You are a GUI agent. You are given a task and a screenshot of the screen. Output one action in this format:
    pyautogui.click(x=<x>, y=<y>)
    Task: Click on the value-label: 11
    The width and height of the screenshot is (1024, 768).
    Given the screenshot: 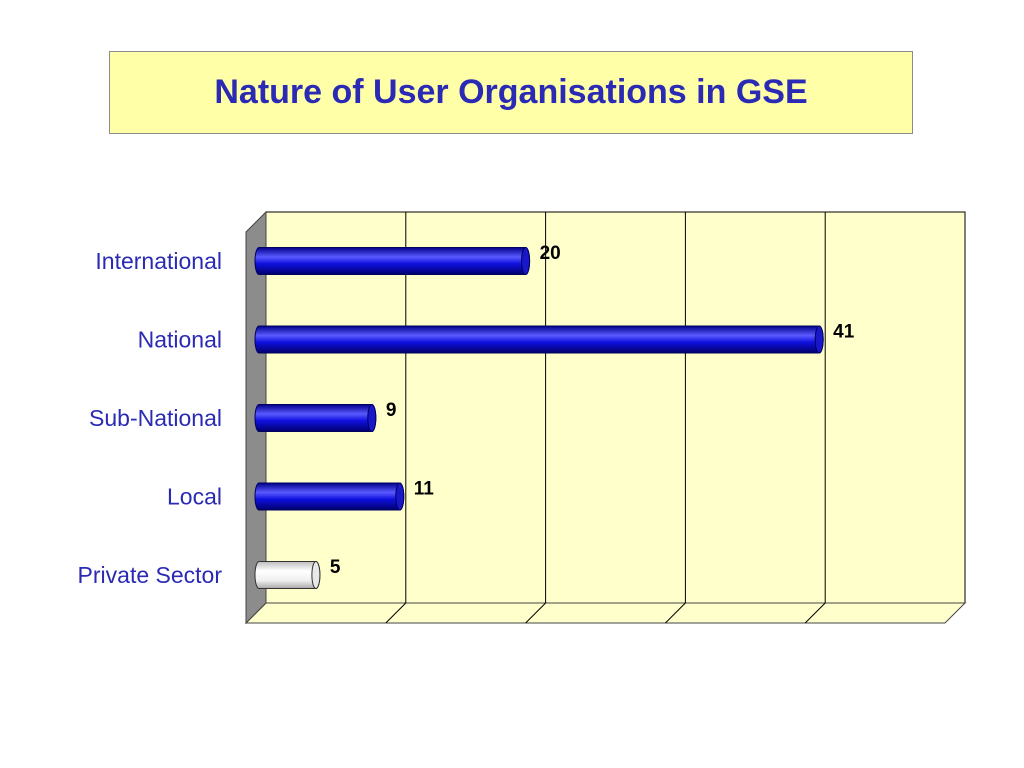 What is the action you would take?
    pyautogui.click(x=424, y=489)
    